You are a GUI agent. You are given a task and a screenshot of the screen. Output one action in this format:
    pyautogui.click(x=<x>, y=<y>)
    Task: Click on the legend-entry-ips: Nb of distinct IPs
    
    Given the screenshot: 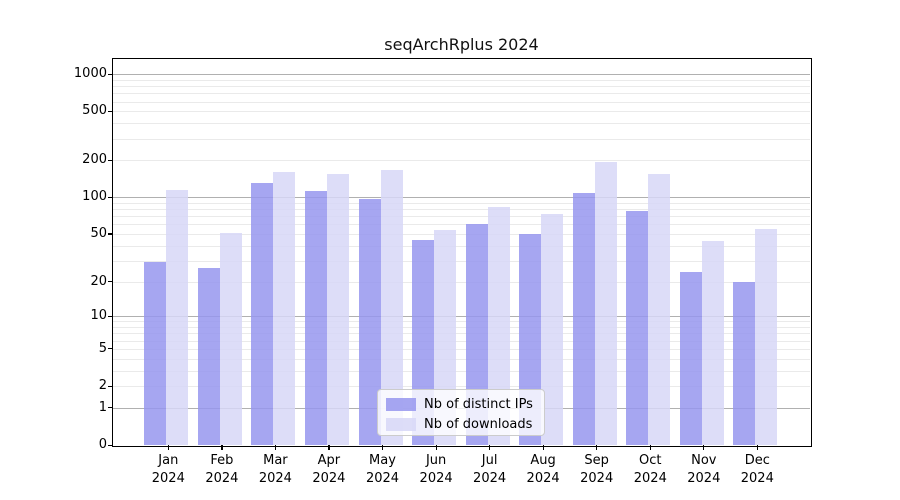 What is the action you would take?
    pyautogui.click(x=465, y=404)
    